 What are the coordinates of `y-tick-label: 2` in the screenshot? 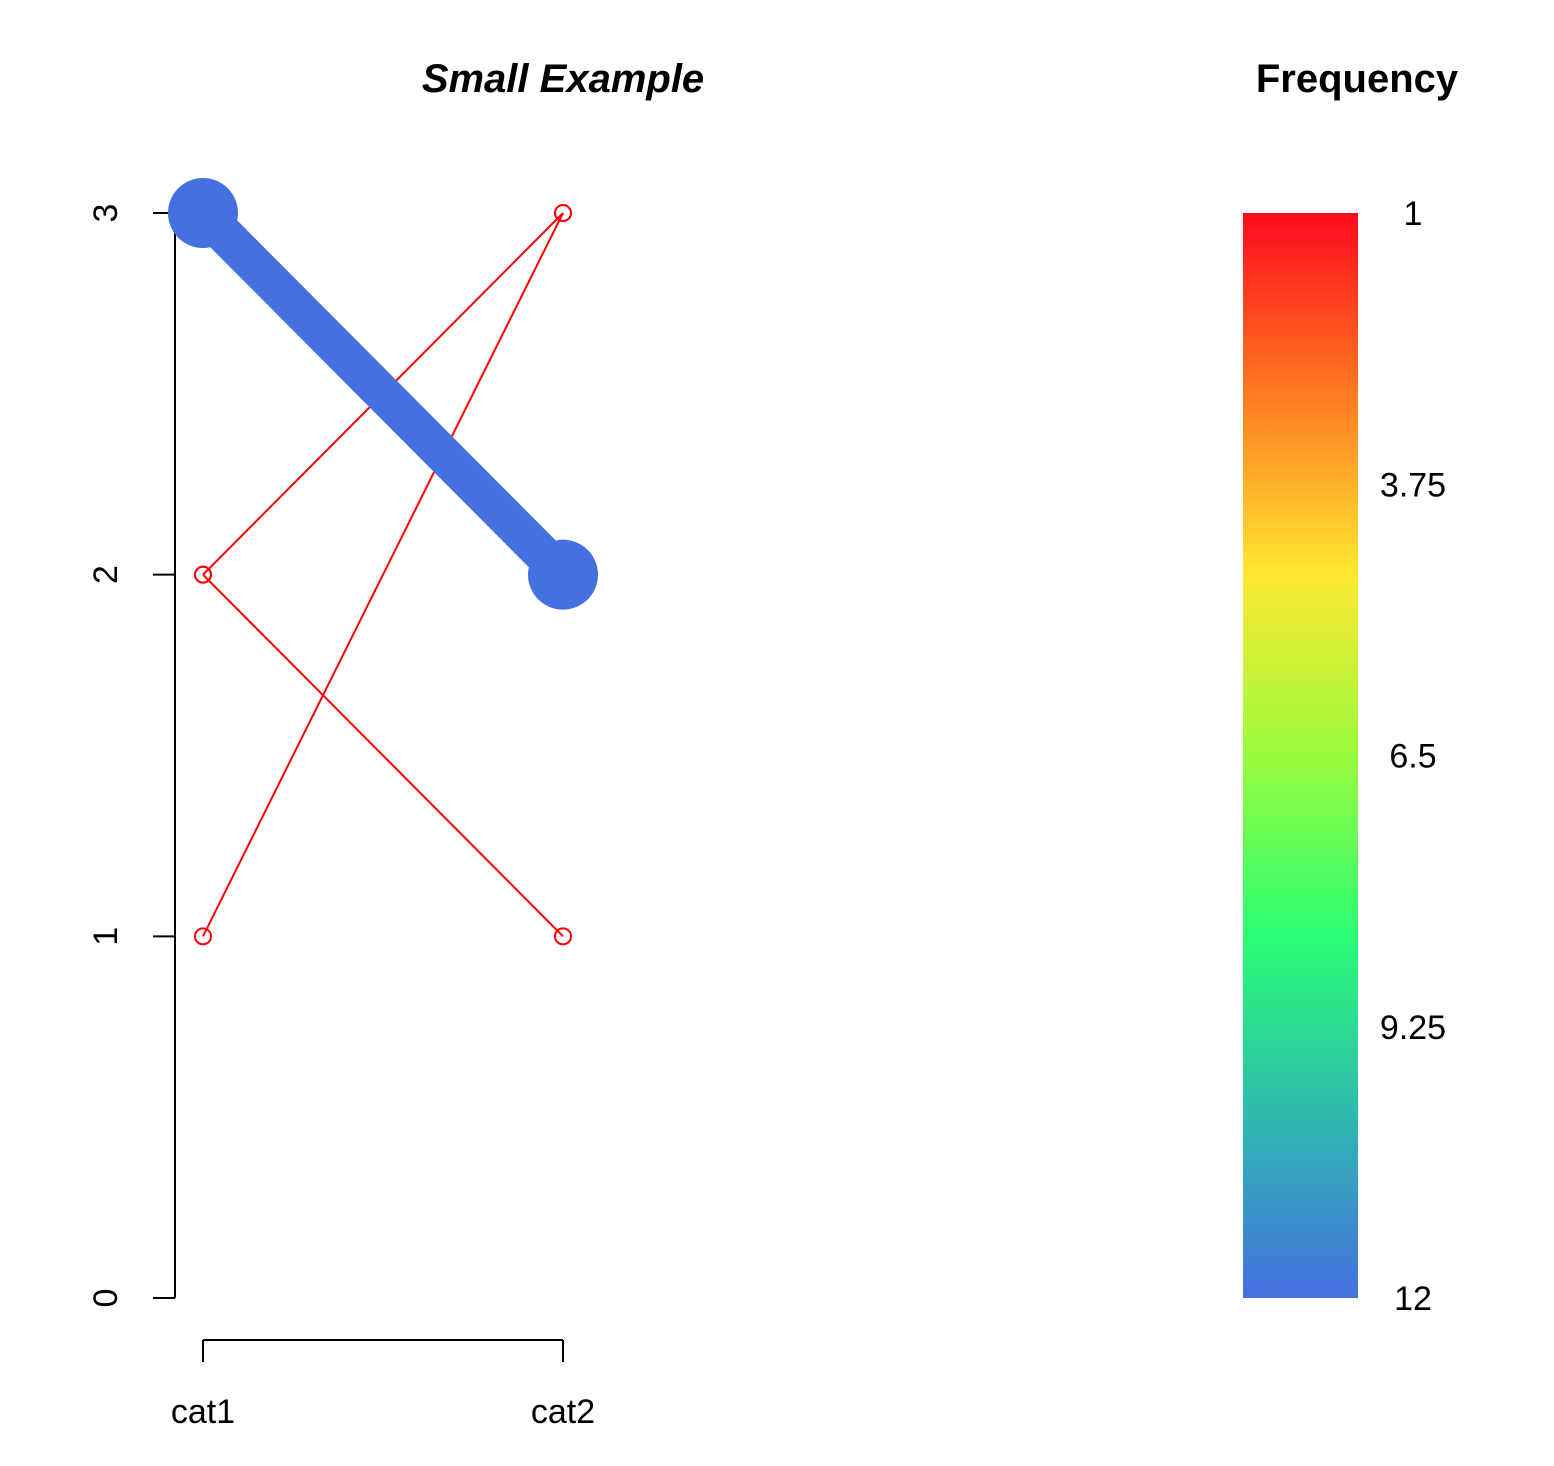 It's located at (106, 574).